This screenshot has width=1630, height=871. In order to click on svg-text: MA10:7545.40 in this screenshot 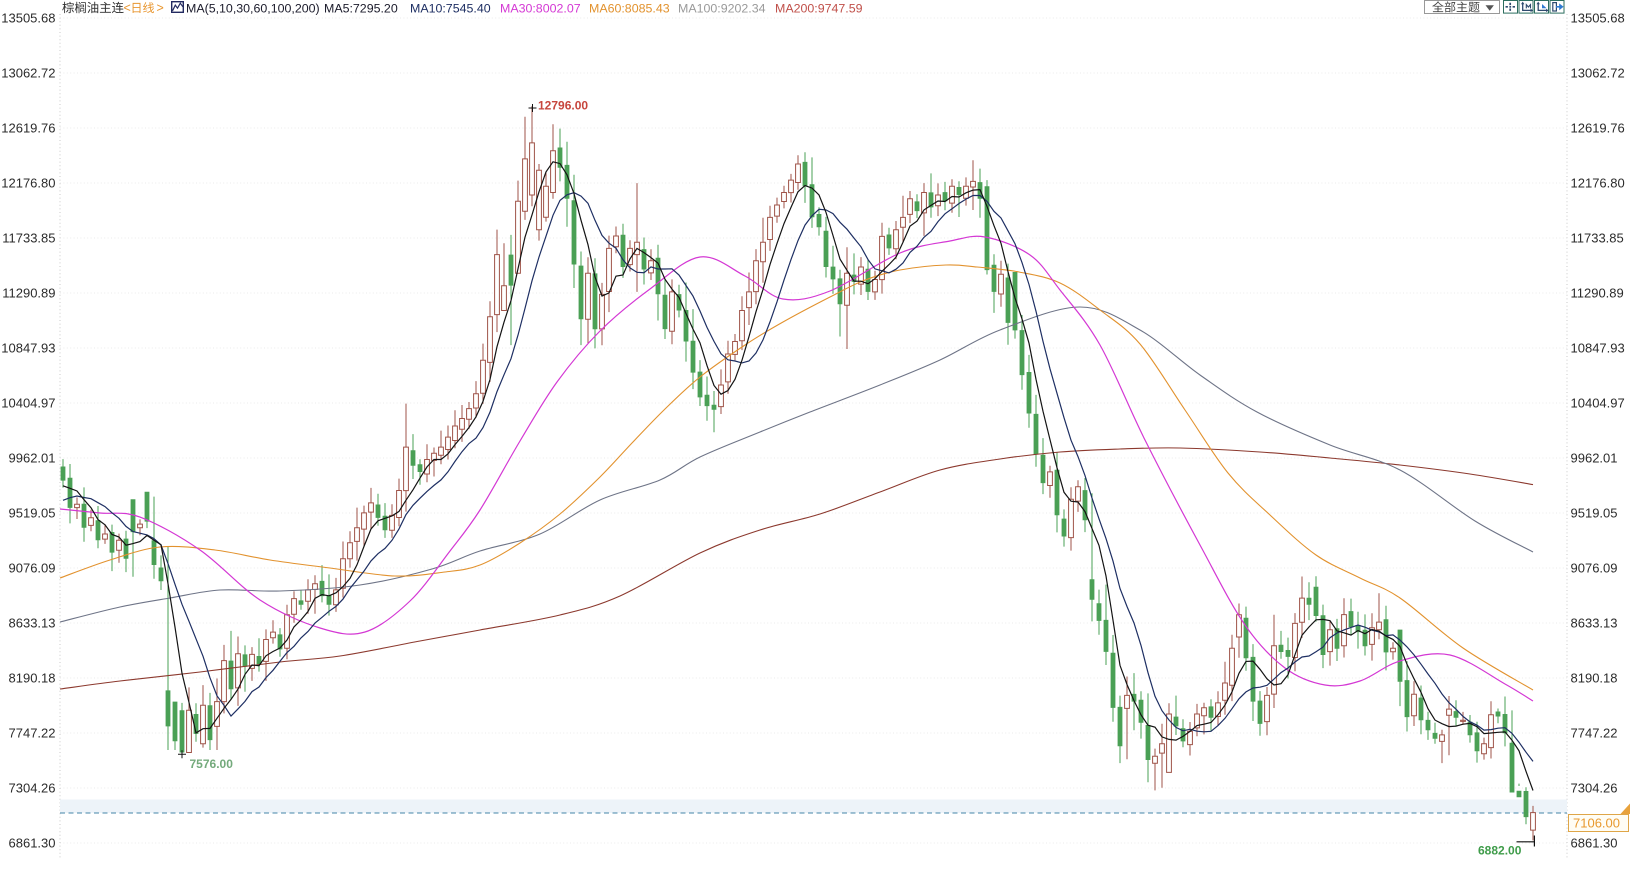, I will do `click(450, 9)`.